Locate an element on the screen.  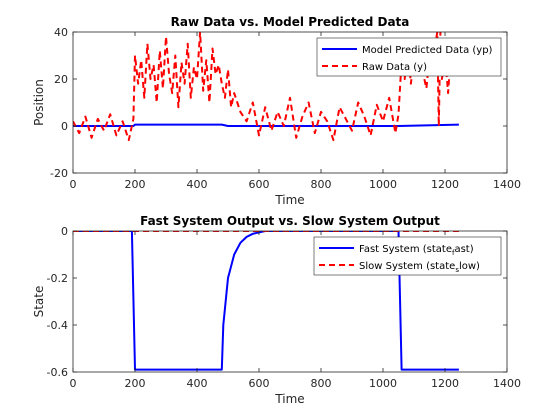
y-tick-label: -0.2 is located at coordinates (57, 278).